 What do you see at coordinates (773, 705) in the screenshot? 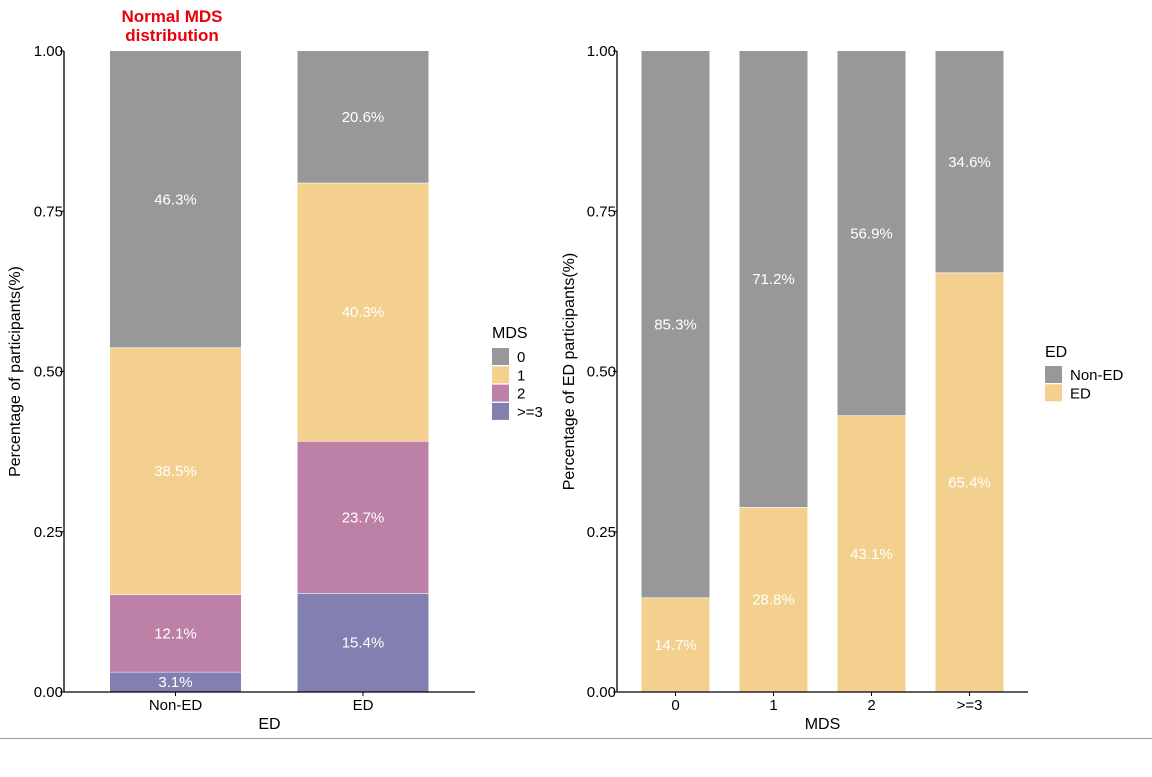
I see `x-tick-label: 1` at bounding box center [773, 705].